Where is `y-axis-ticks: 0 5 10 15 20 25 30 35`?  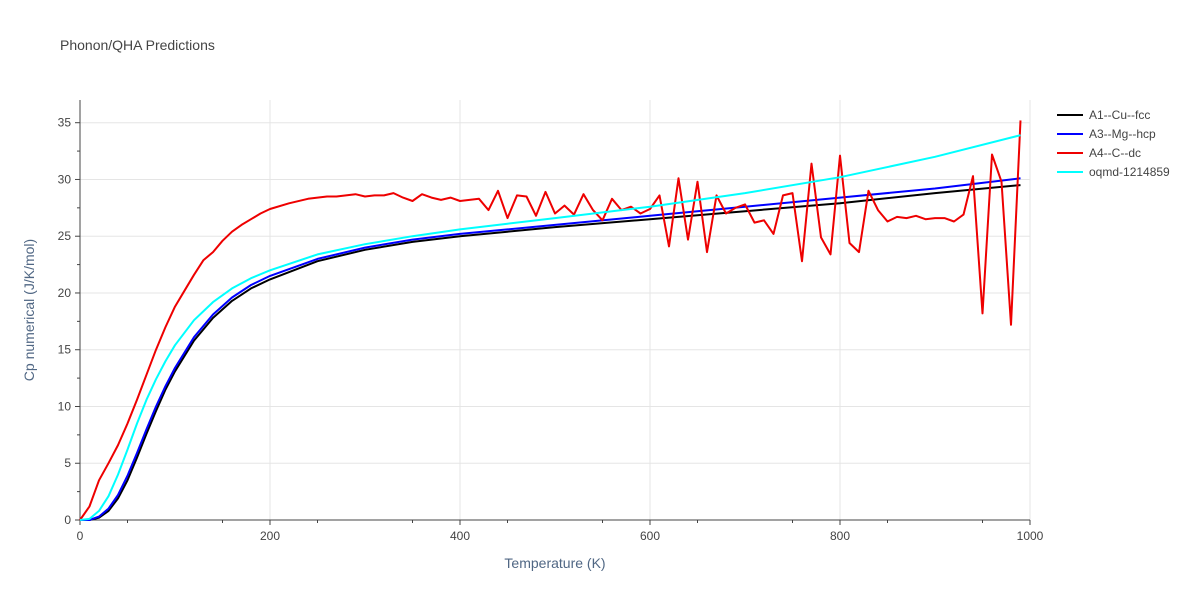
y-axis-ticks: 0 5 10 15 20 25 30 35 is located at coordinates (65, 321).